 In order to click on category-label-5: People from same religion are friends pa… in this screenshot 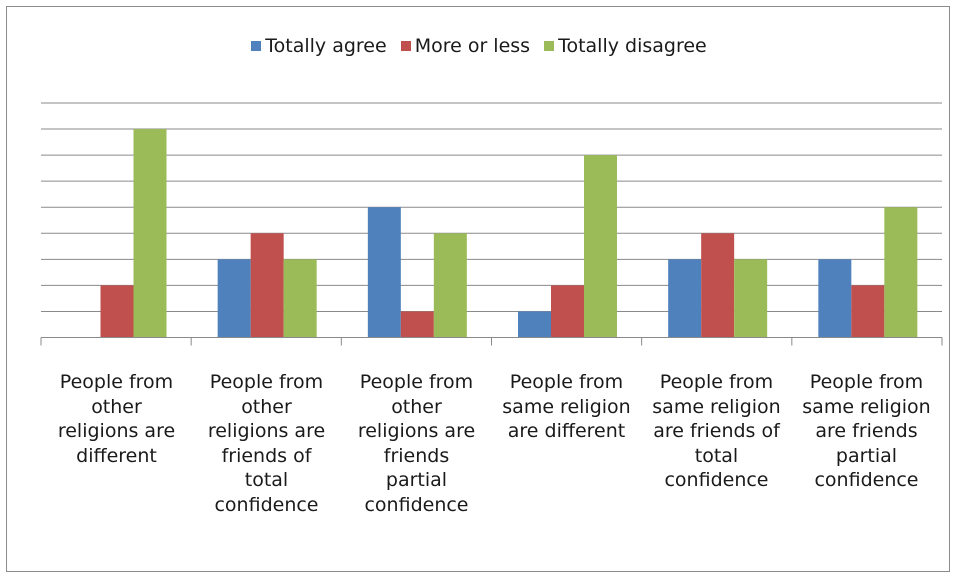, I will do `click(866, 431)`.